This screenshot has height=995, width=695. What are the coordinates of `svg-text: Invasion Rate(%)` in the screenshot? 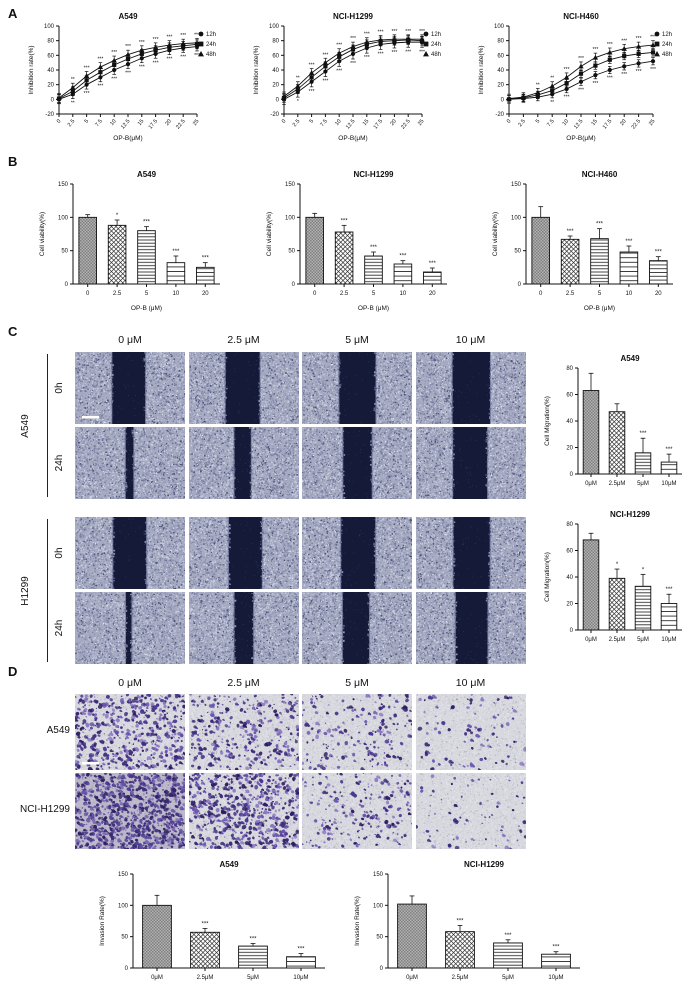 It's located at (357, 921).